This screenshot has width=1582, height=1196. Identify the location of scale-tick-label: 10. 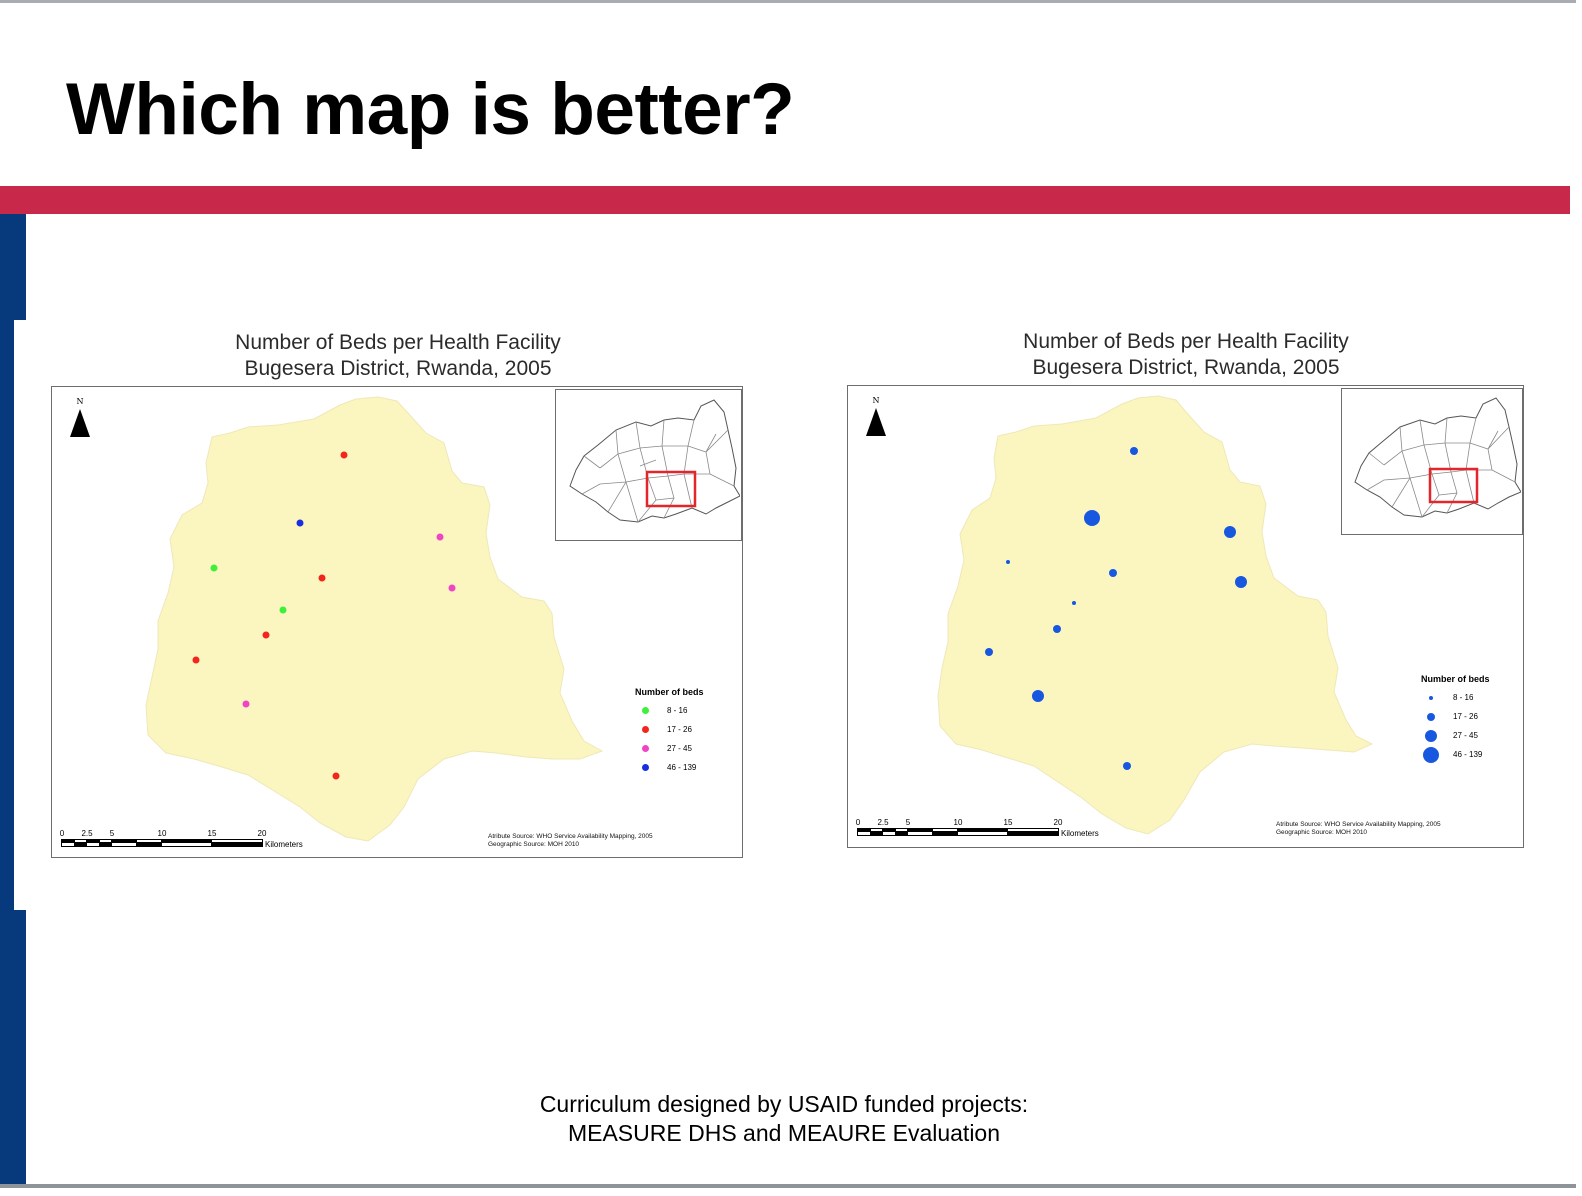
(958, 822).